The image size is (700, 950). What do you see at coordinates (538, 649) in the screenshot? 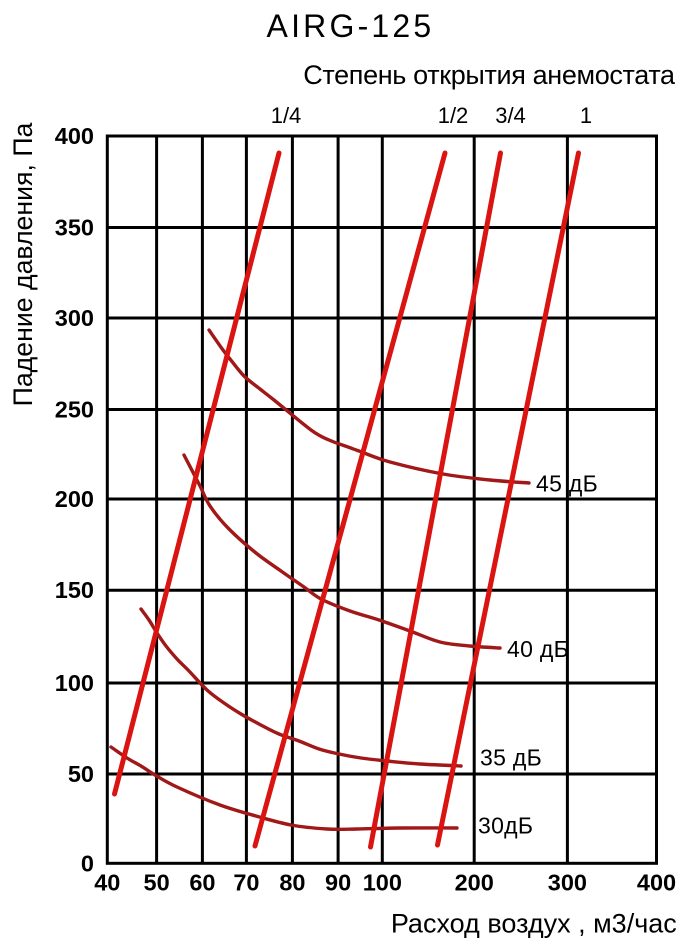
I see `svg-text: 40 дБ` at bounding box center [538, 649].